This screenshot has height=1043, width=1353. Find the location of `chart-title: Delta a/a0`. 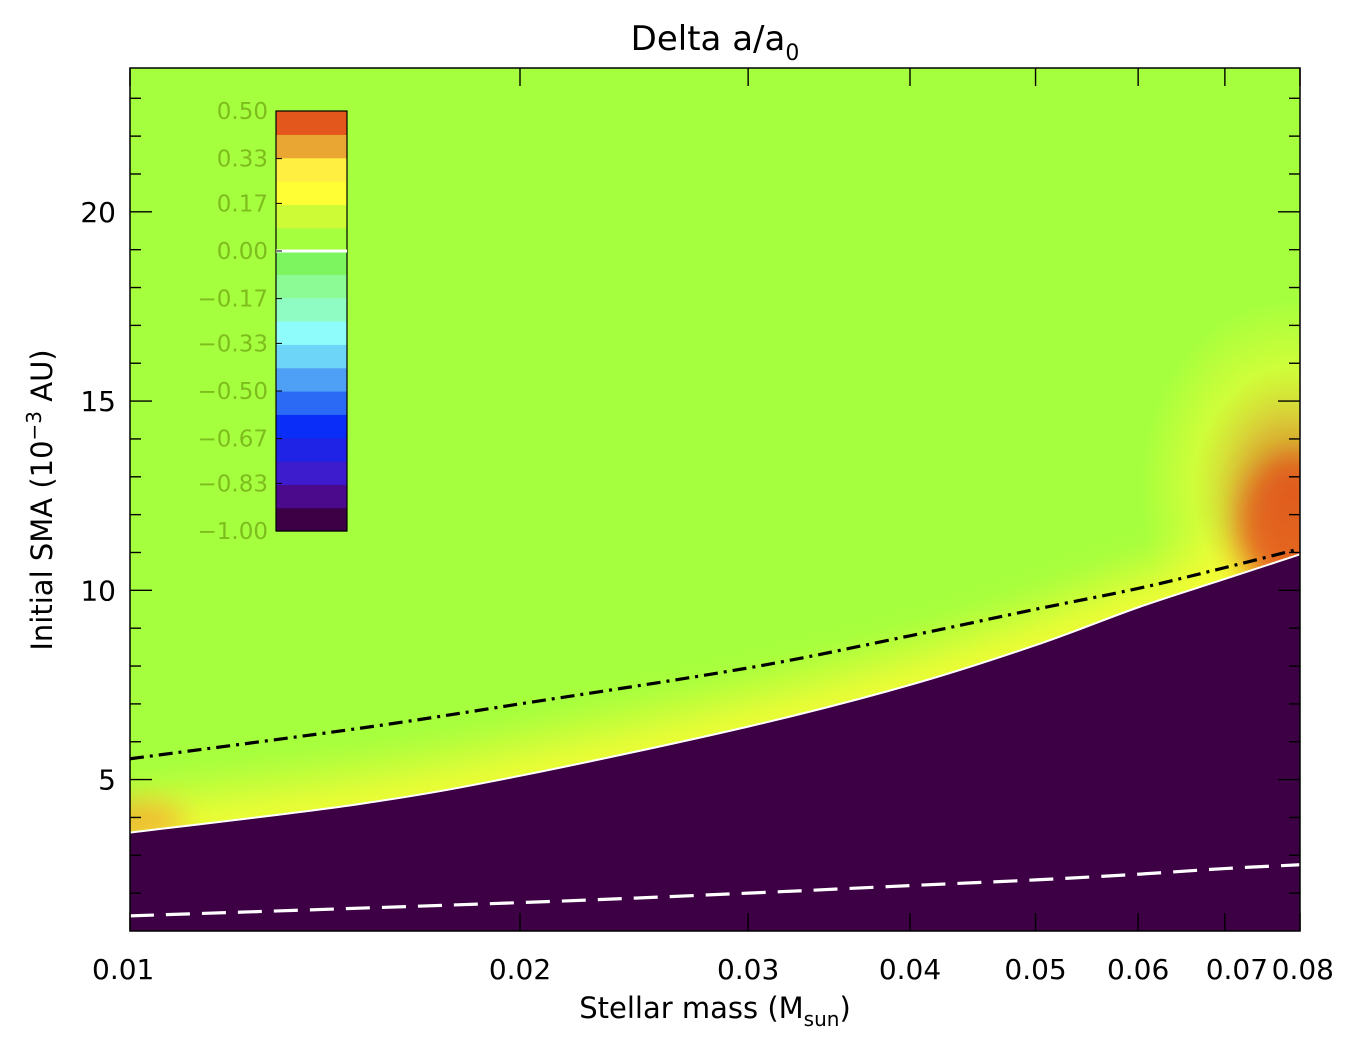

chart-title: Delta a/a0 is located at coordinates (715, 42).